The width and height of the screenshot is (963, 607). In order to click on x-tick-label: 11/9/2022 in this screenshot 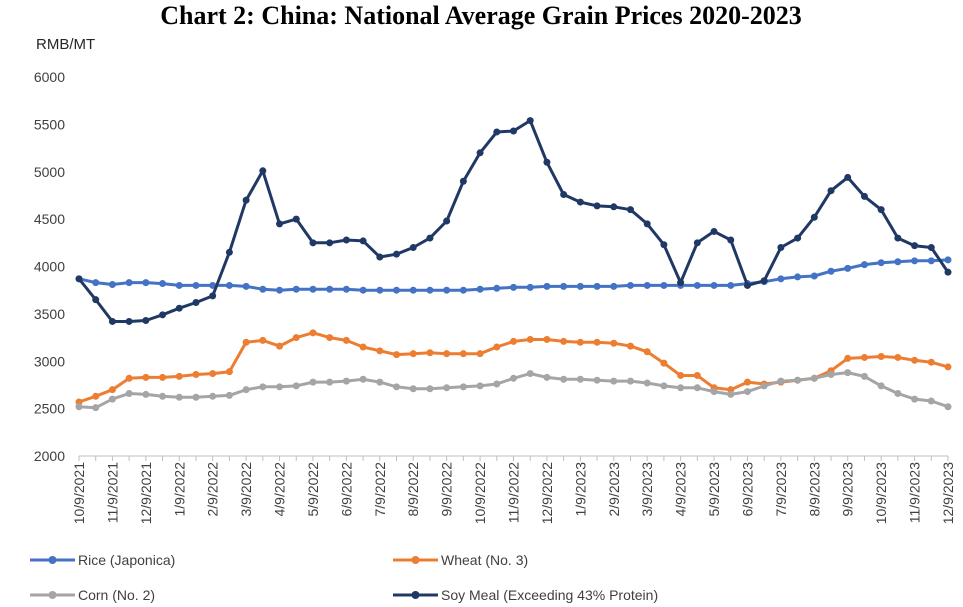, I will do `click(514, 492)`.